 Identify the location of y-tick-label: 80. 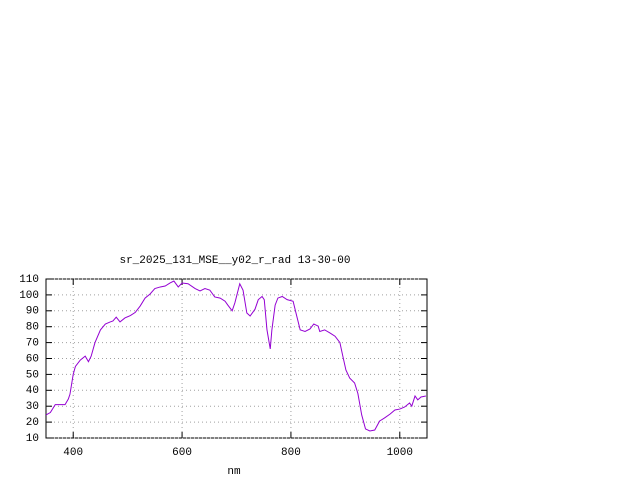
(32, 328).